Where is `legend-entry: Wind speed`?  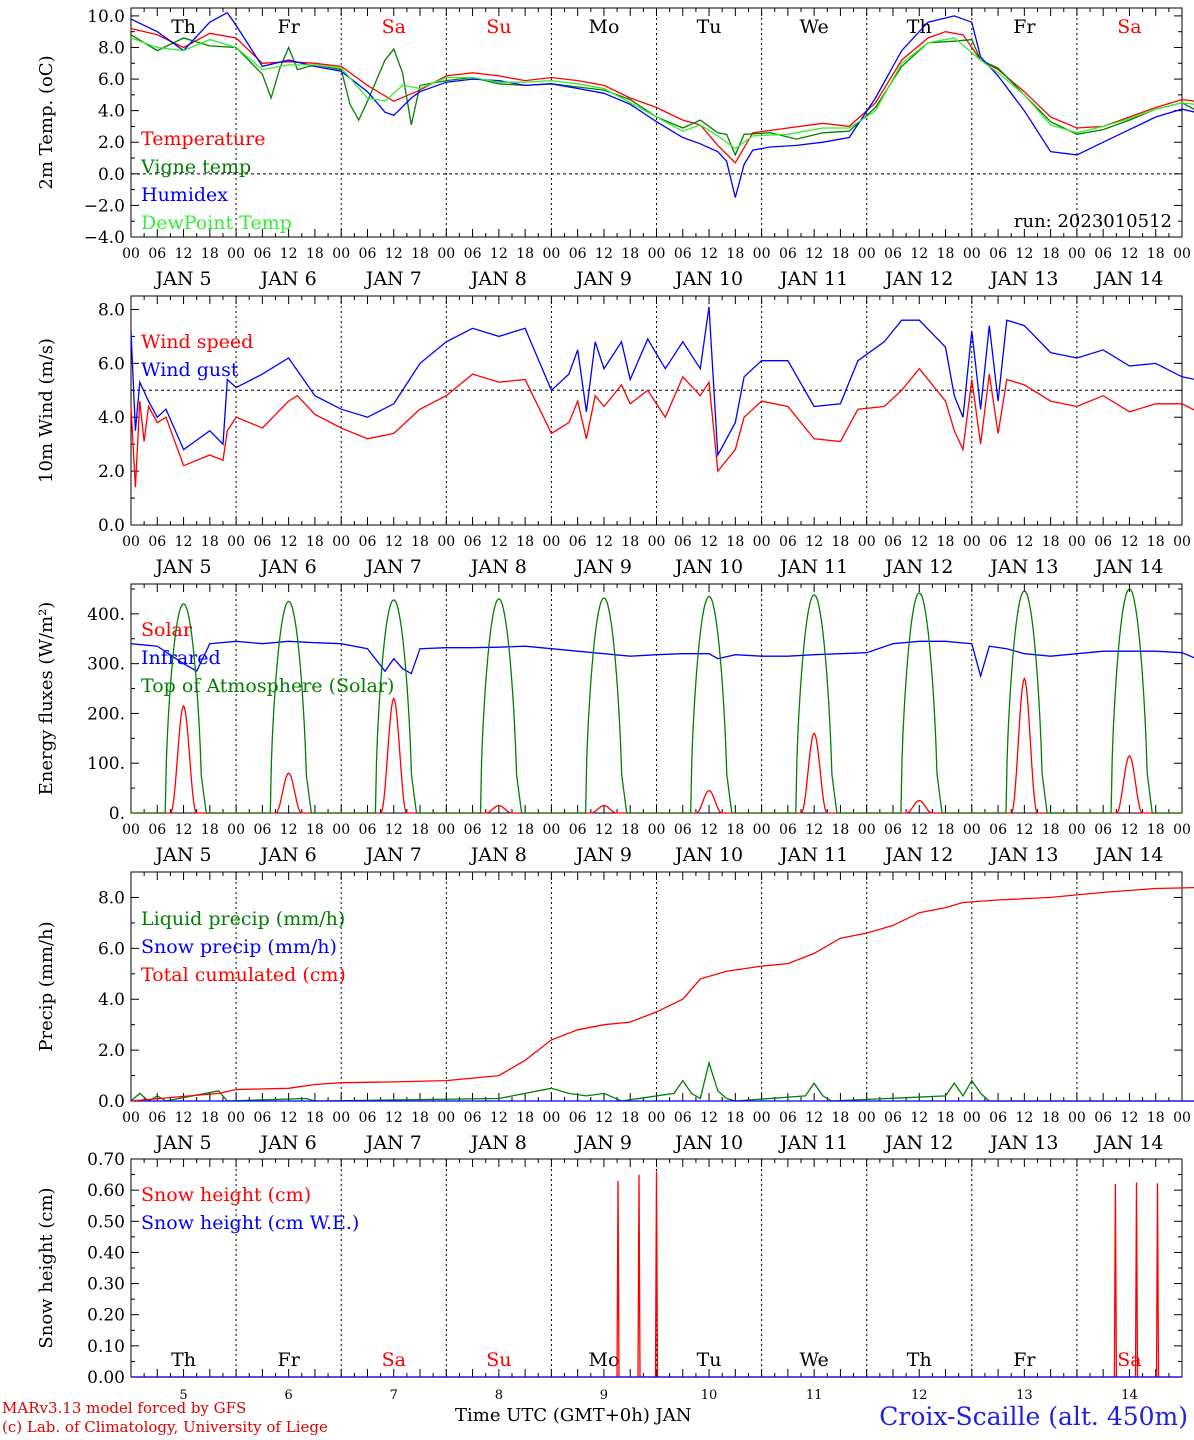
legend-entry: Wind speed is located at coordinates (197, 342).